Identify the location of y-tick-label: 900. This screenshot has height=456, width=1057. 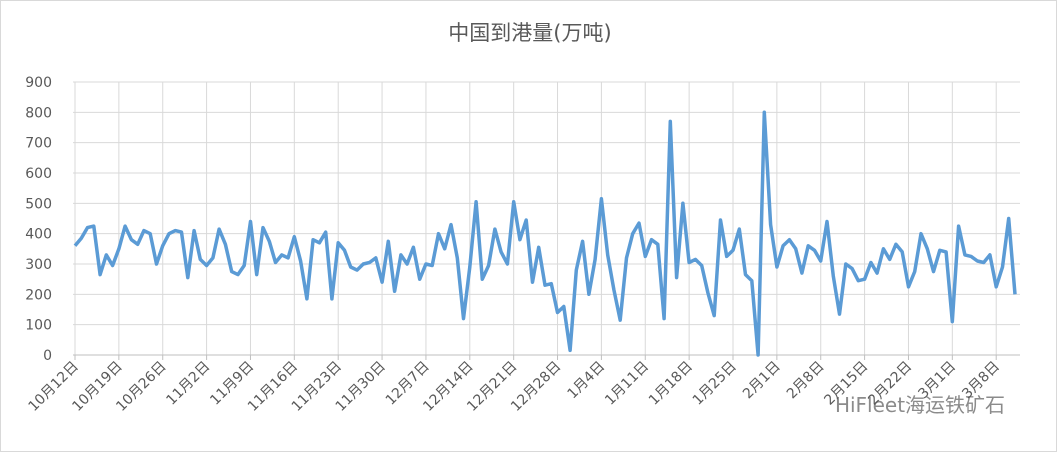
(38, 83).